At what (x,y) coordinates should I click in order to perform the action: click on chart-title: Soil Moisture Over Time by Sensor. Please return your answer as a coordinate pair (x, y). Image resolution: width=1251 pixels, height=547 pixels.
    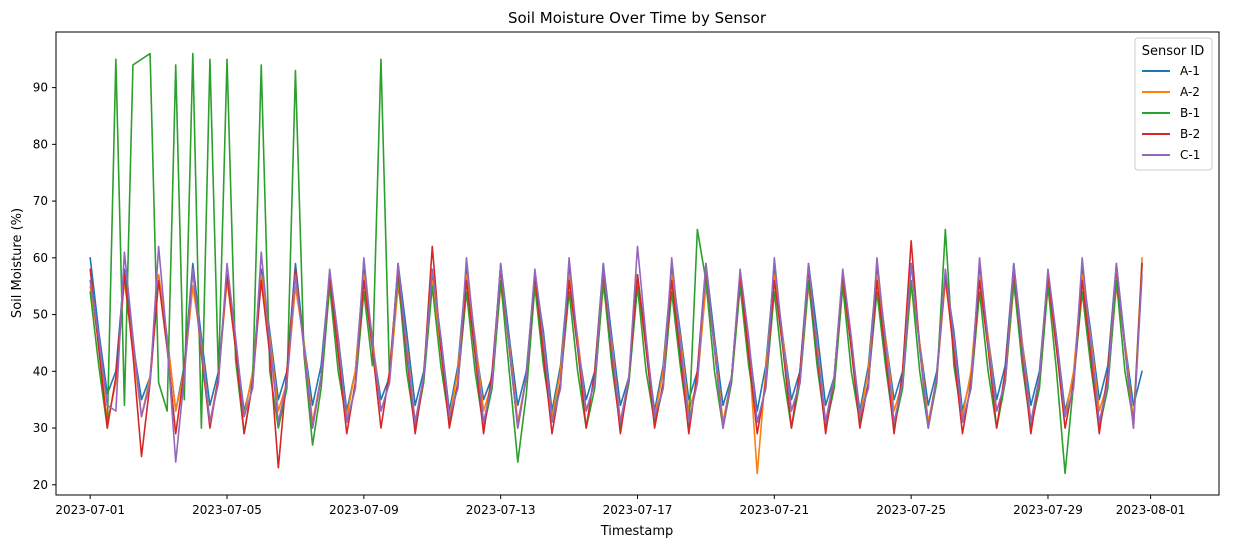
    Looking at the image, I should click on (637, 18).